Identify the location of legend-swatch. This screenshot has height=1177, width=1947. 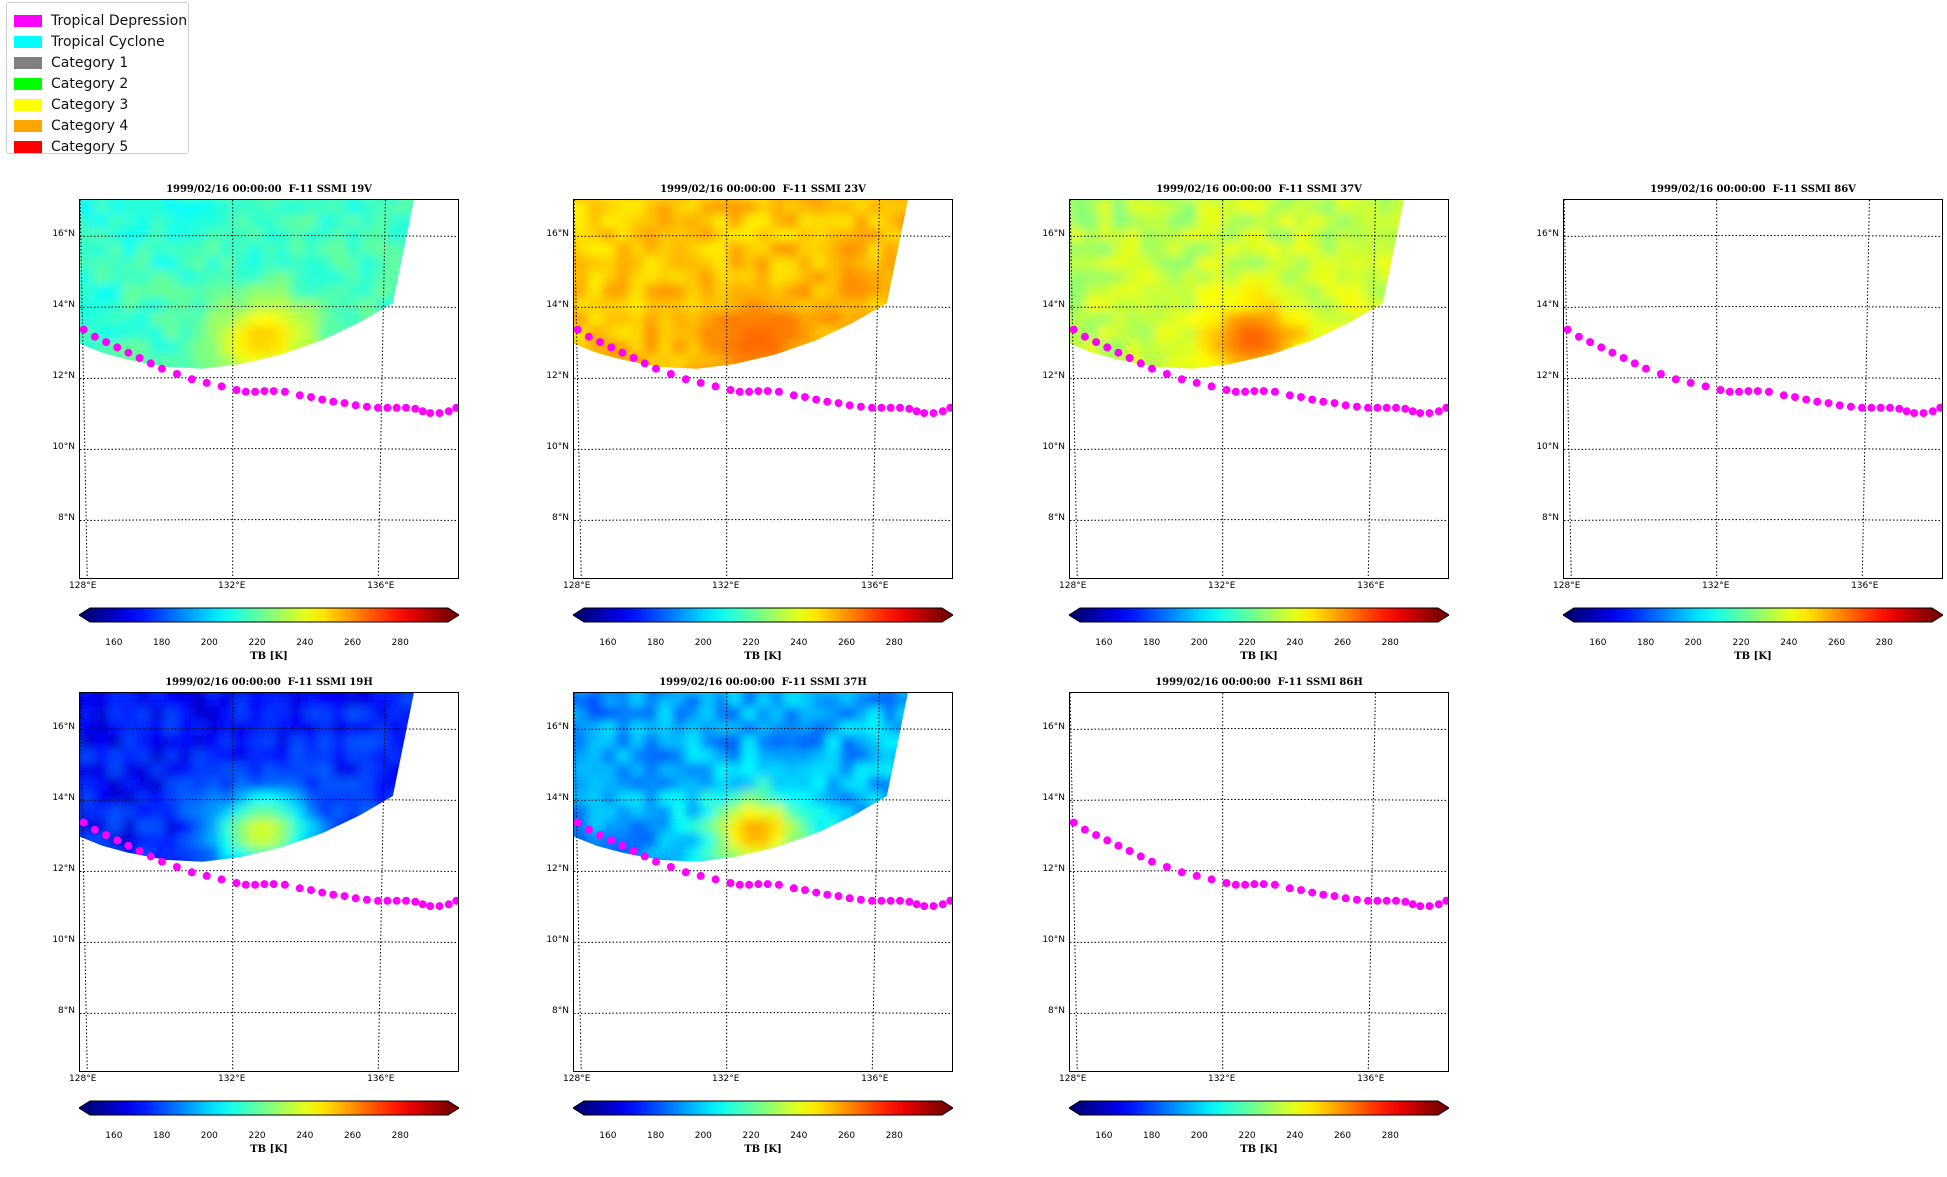
(28, 62).